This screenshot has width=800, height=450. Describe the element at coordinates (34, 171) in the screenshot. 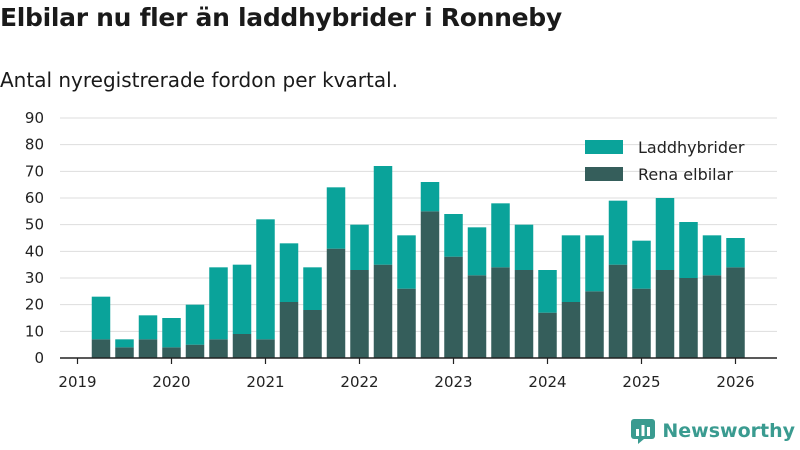

I see `y-tick-label: 70` at that location.